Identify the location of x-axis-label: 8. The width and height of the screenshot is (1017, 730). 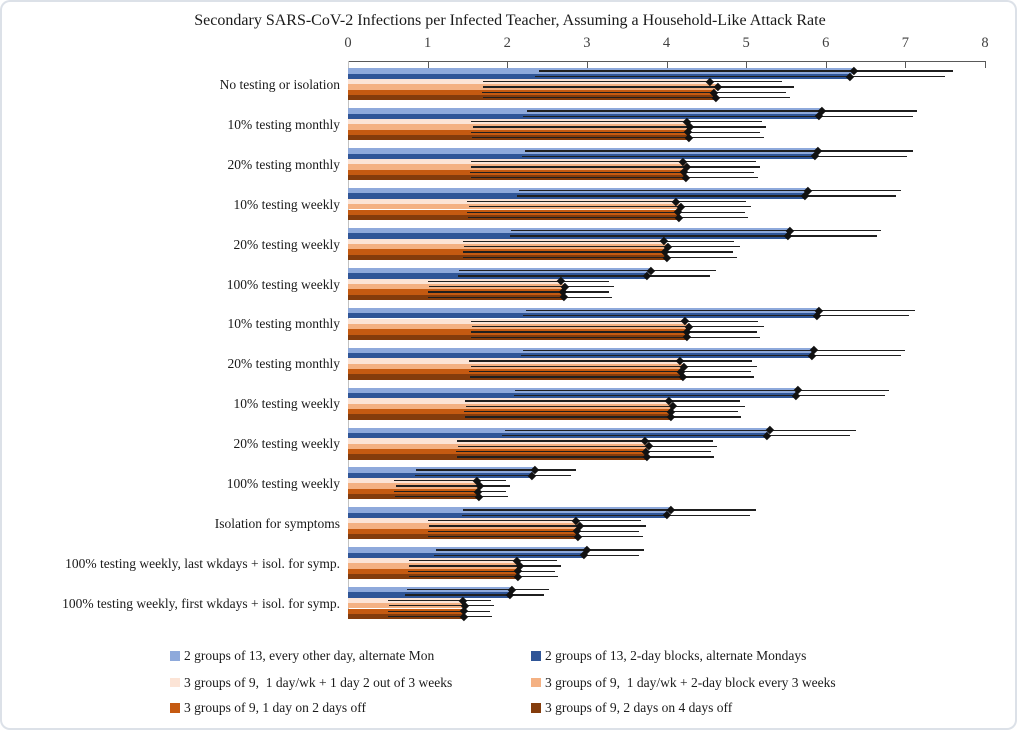
(985, 43).